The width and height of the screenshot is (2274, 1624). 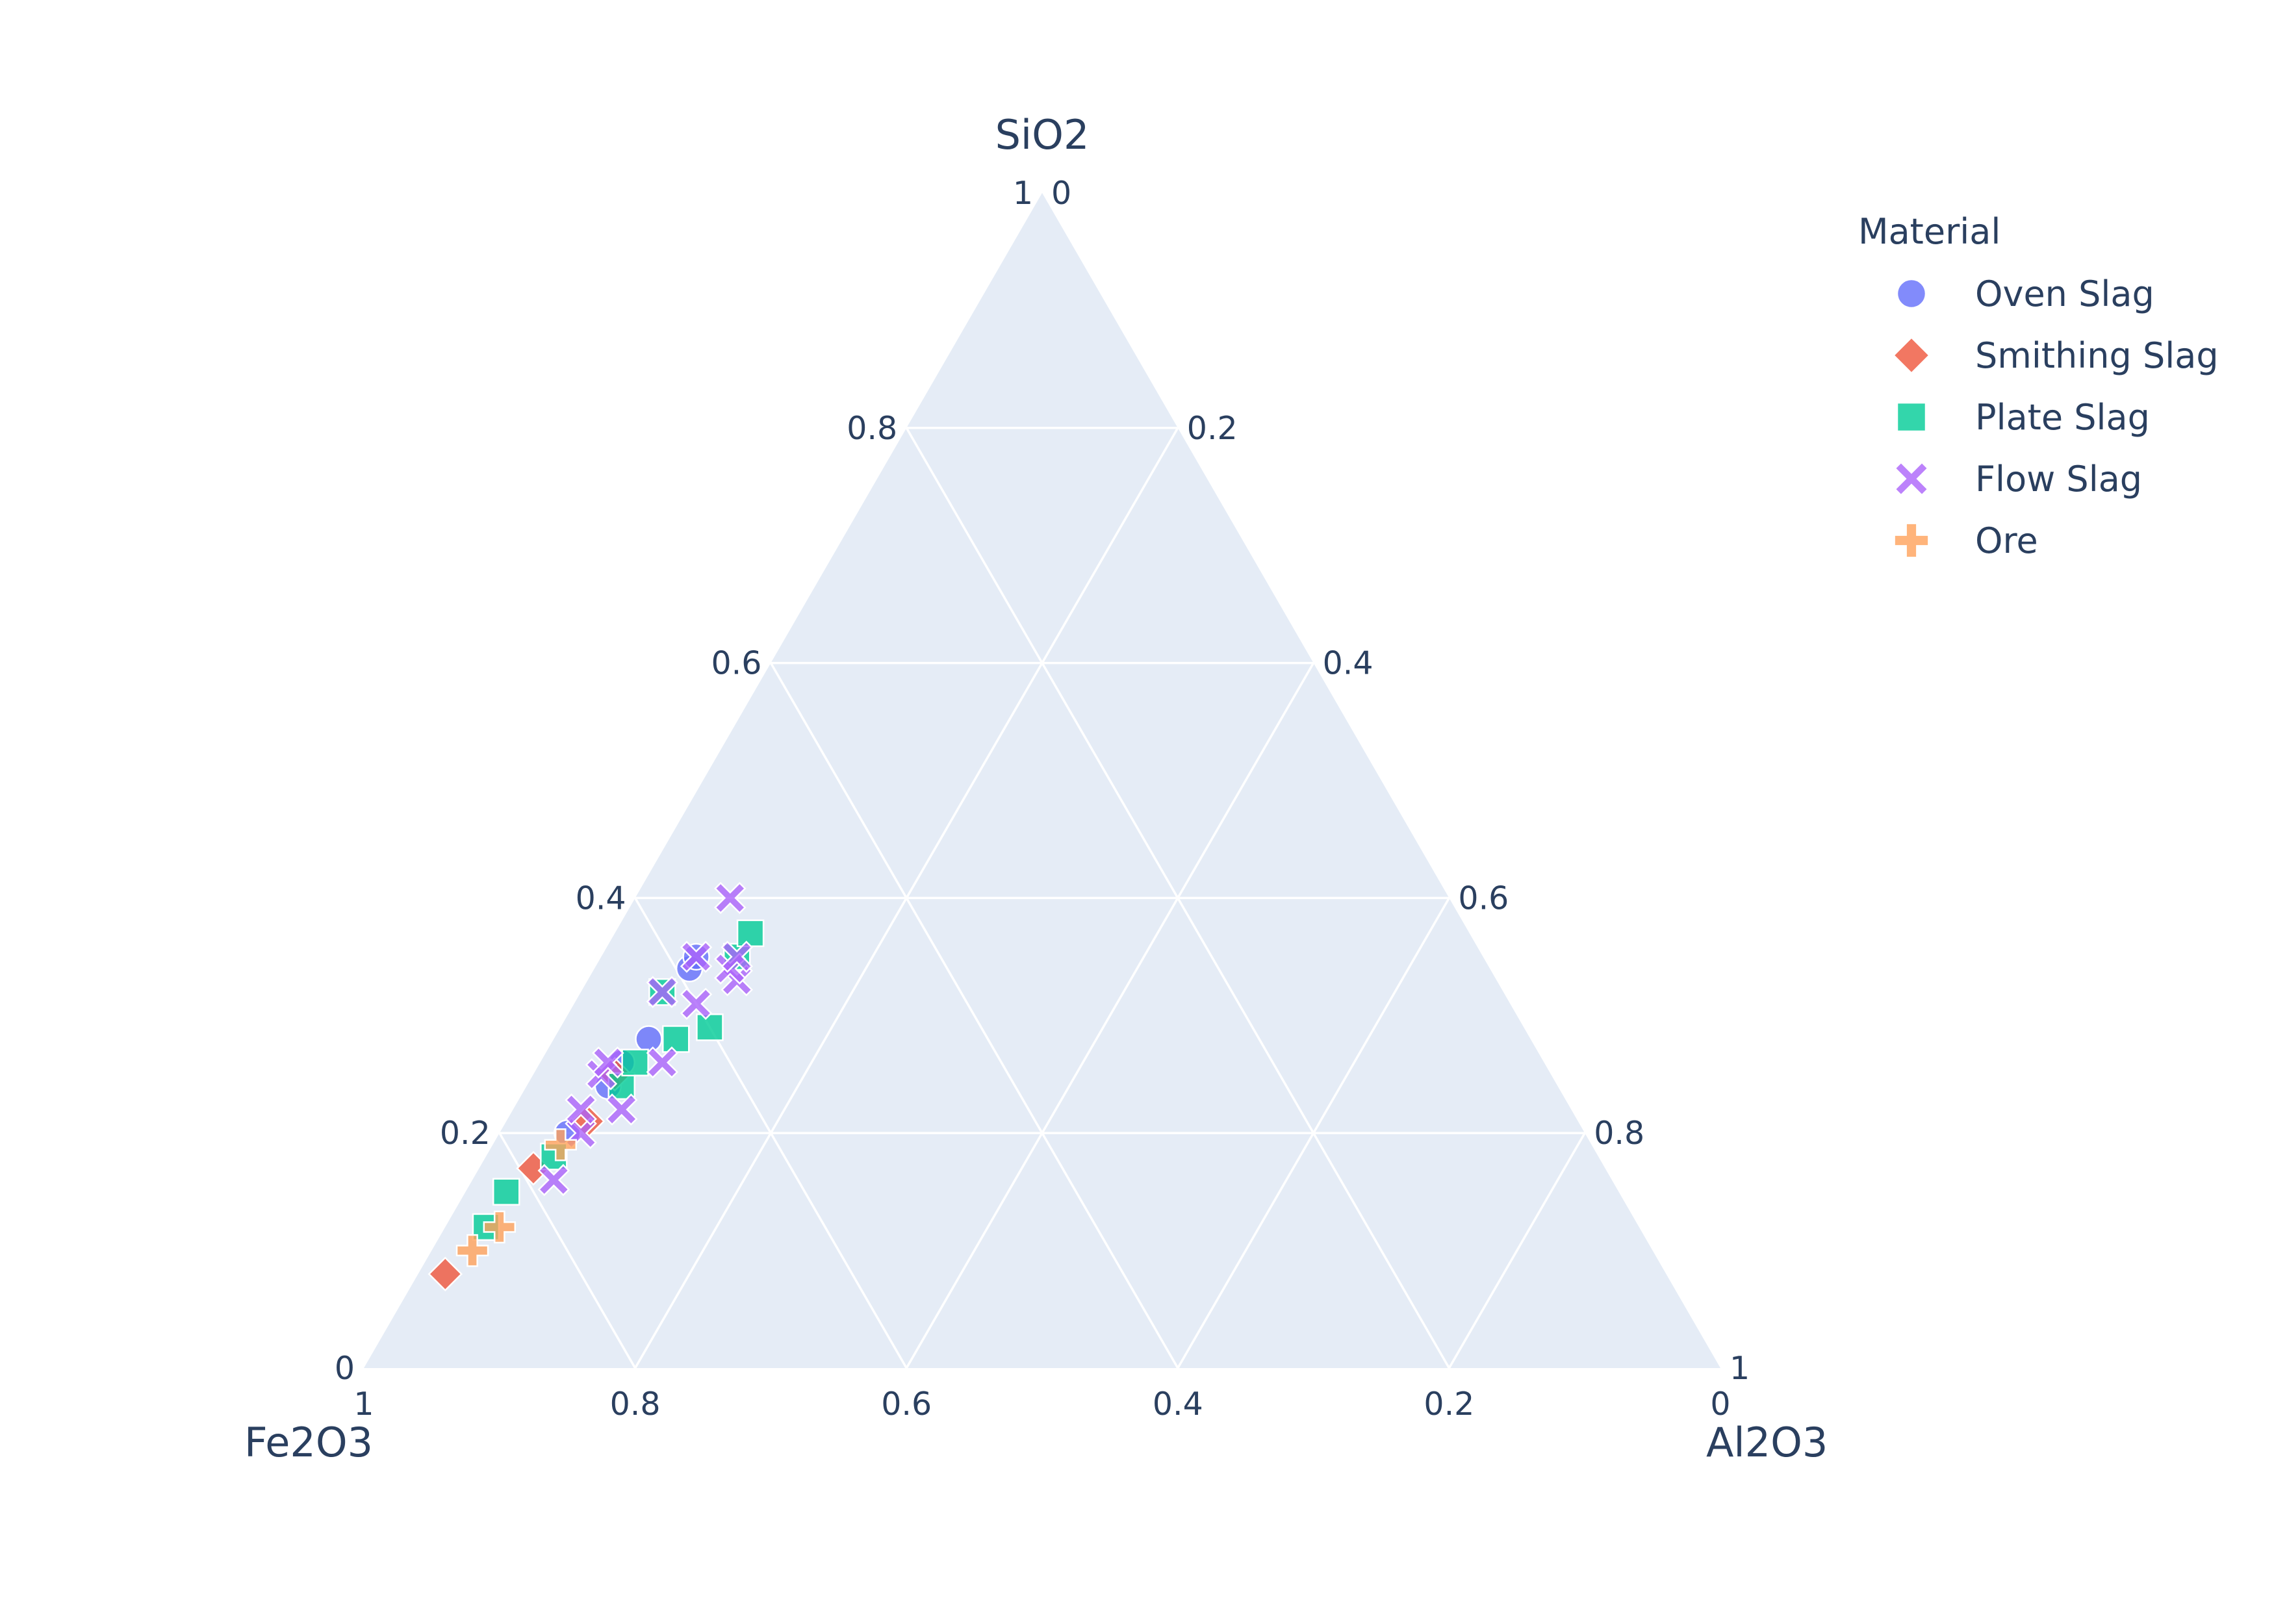 I want to click on axis-title-sio2: SiO2, so click(x=1042, y=135).